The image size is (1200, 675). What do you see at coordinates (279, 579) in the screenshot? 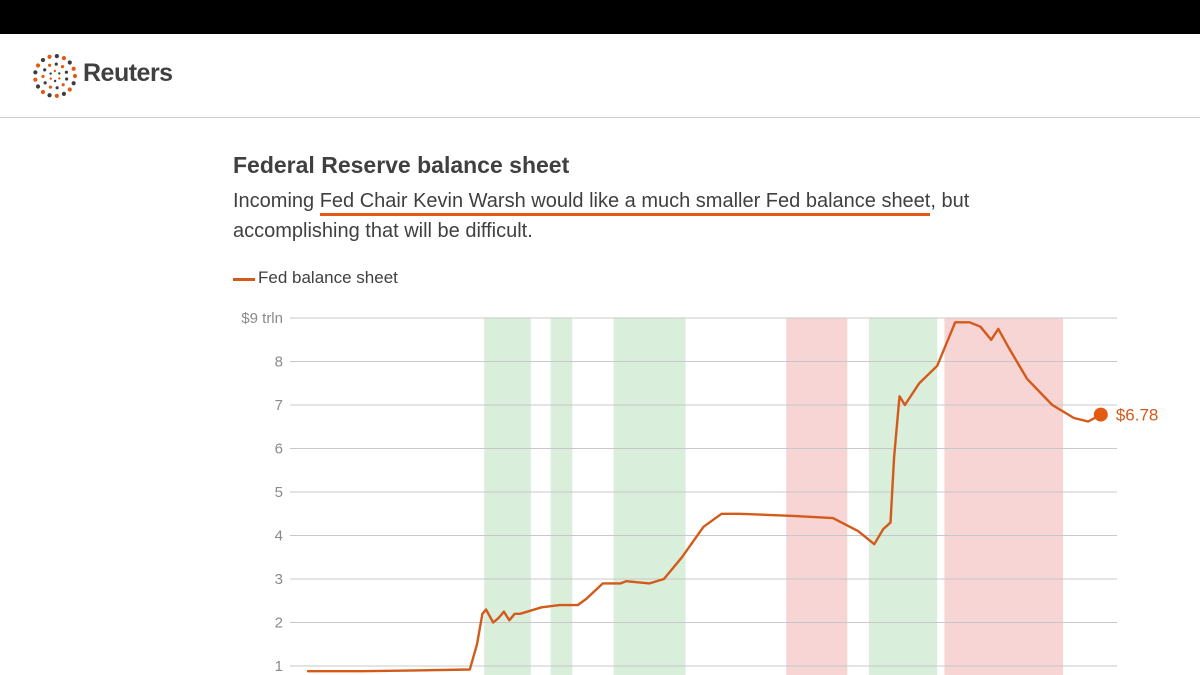
I see `y-tick-label: 3` at bounding box center [279, 579].